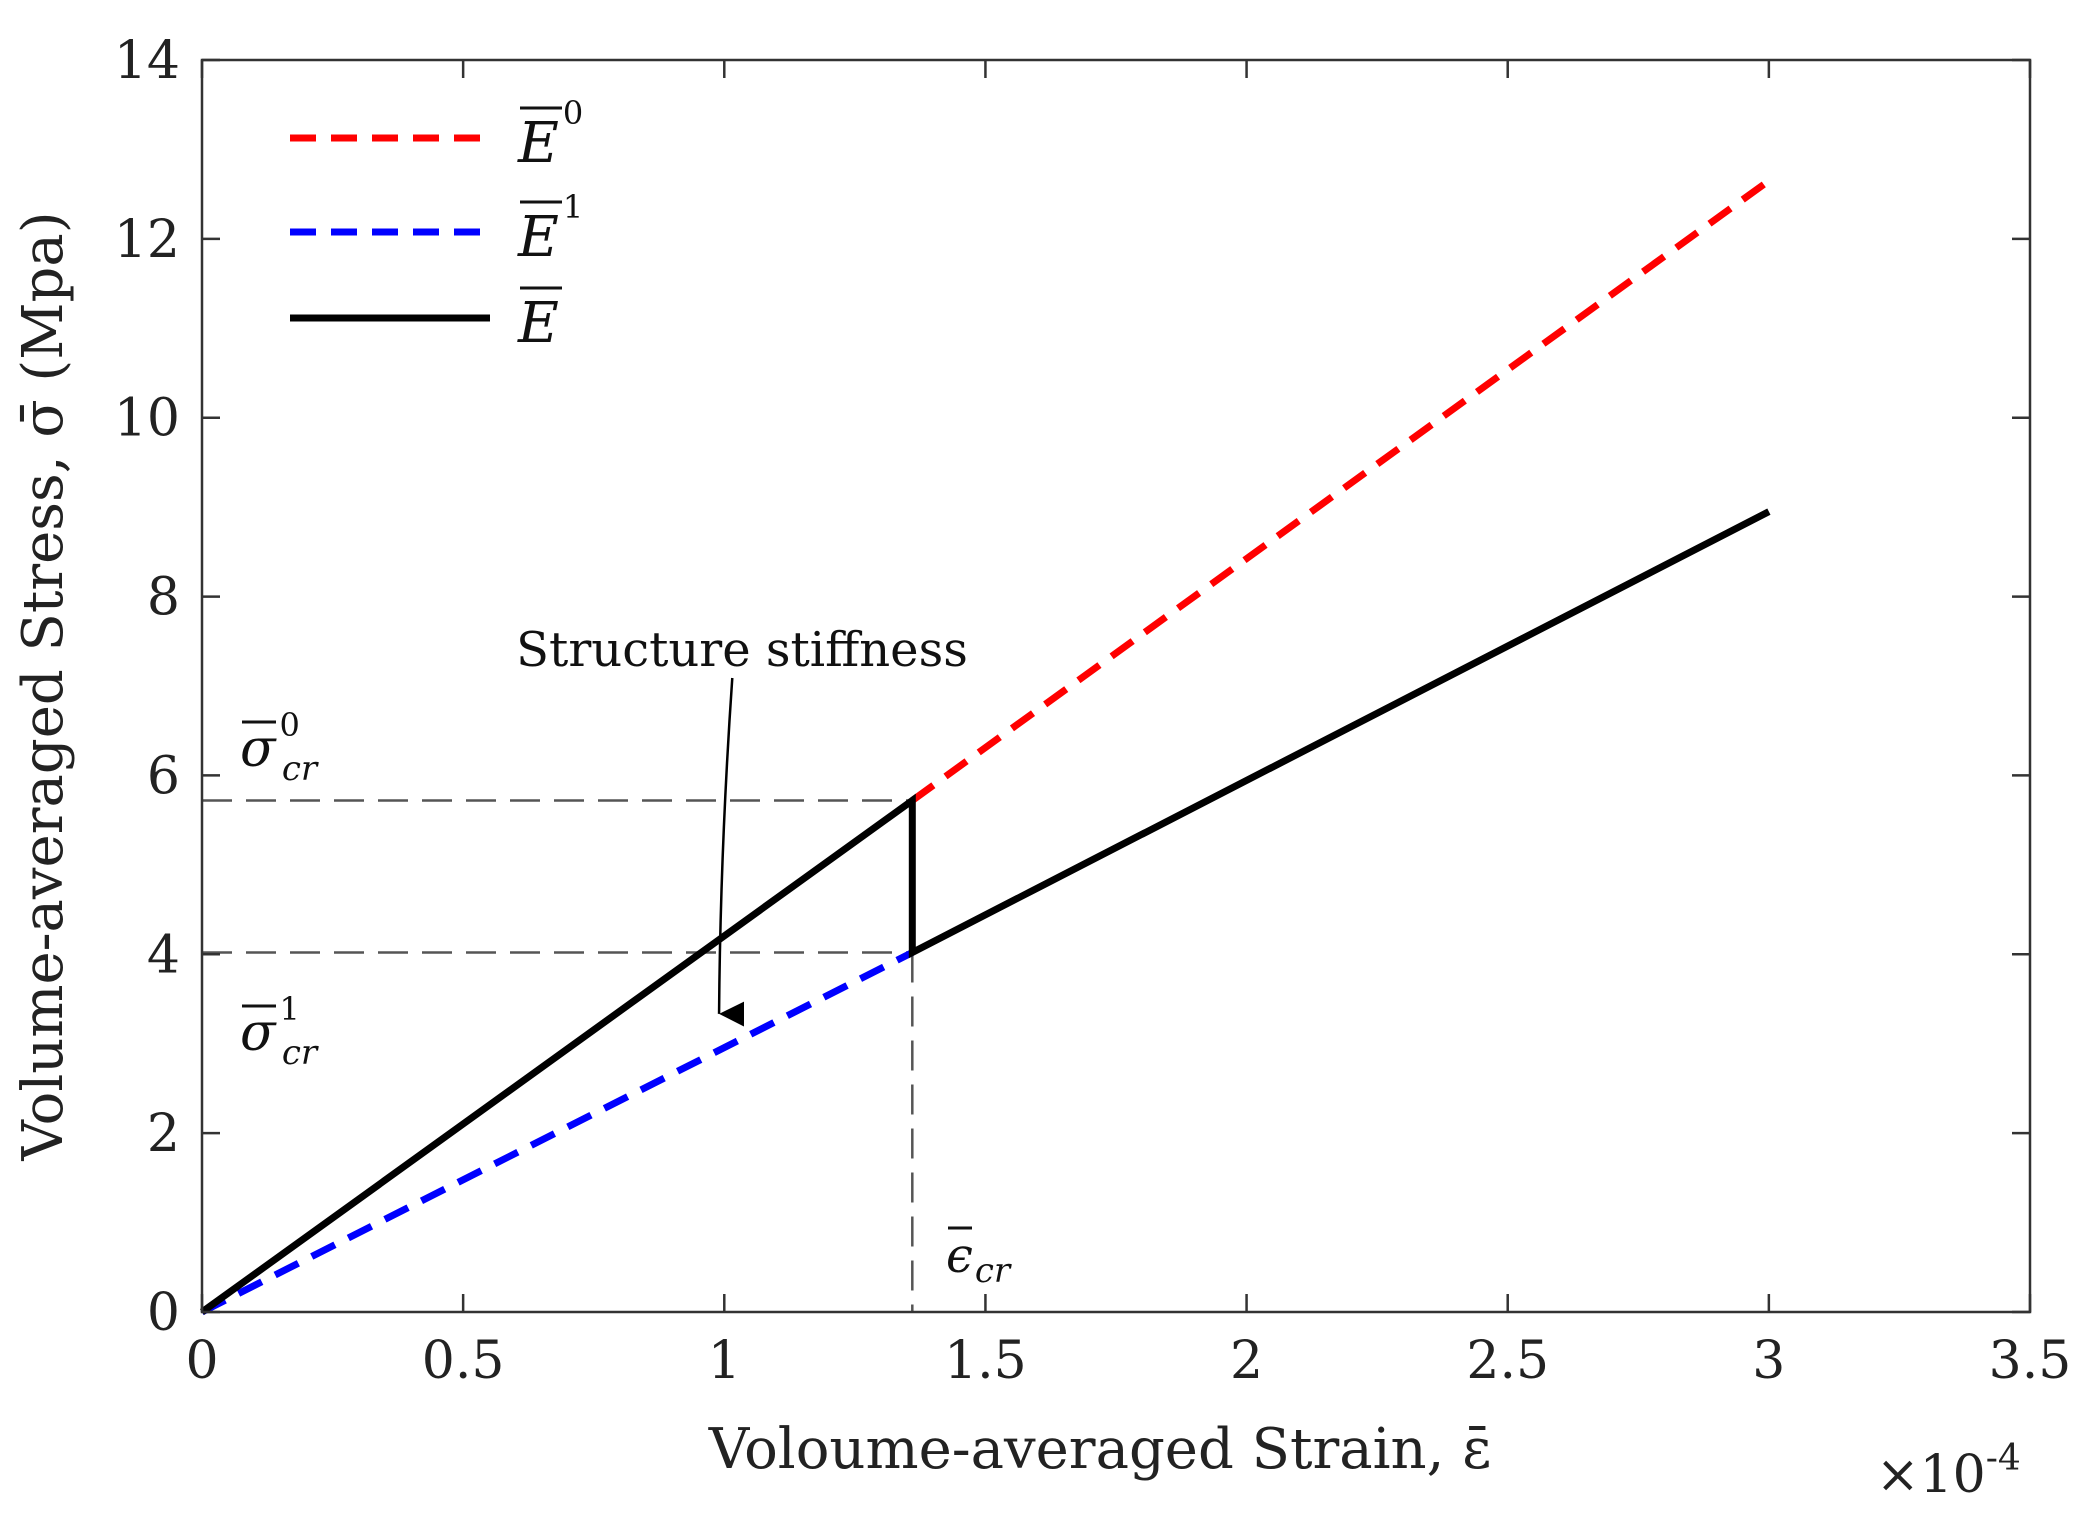 Image resolution: width=2094 pixels, height=1536 pixels. I want to click on sigma-cr0-base: σ, so click(258, 749).